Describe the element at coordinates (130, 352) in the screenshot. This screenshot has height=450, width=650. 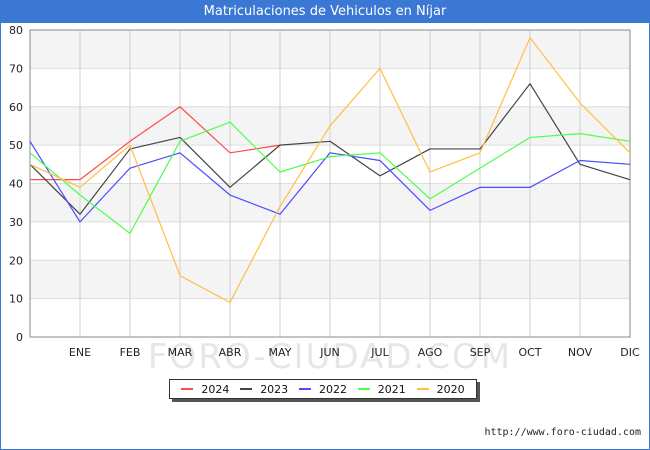
I see `x-tick-label: FEB` at that location.